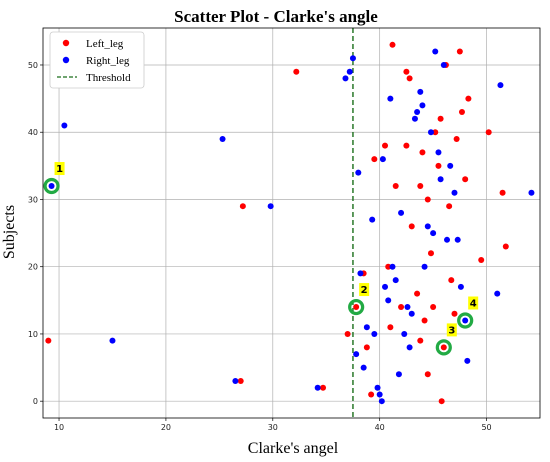 This screenshot has height=462, width=550. What do you see at coordinates (108, 61) in the screenshot?
I see `legend-label-right-leg: Right_leg` at bounding box center [108, 61].